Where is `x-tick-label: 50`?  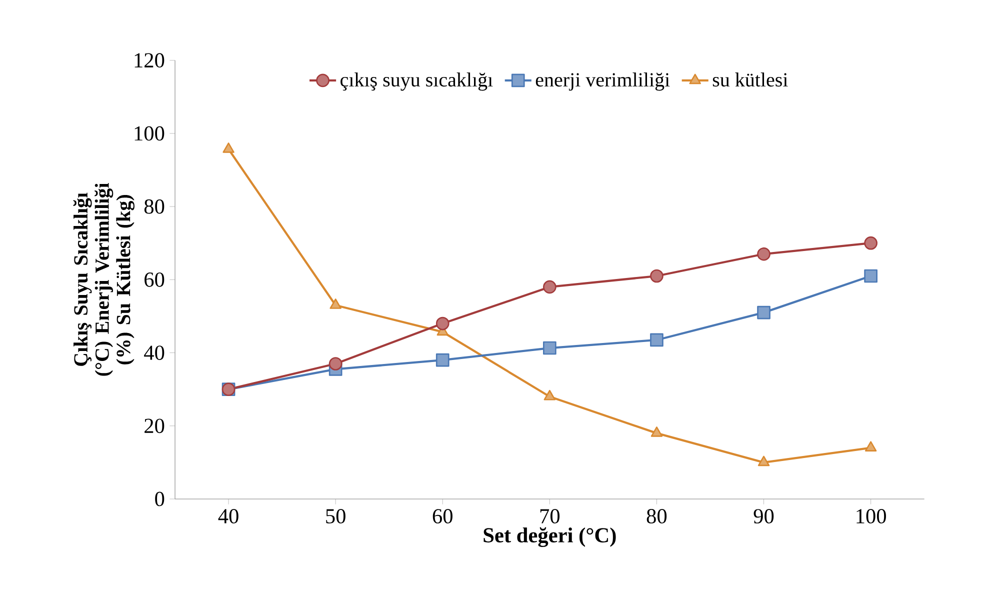 x-tick-label: 50 is located at coordinates (336, 516).